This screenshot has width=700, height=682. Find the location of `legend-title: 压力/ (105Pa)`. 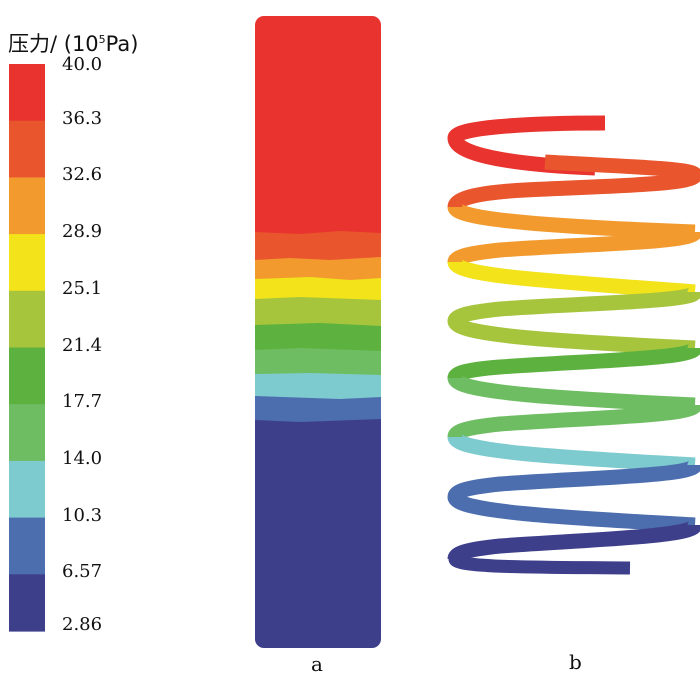

legend-title: 压力/ (105Pa) is located at coordinates (73, 44).